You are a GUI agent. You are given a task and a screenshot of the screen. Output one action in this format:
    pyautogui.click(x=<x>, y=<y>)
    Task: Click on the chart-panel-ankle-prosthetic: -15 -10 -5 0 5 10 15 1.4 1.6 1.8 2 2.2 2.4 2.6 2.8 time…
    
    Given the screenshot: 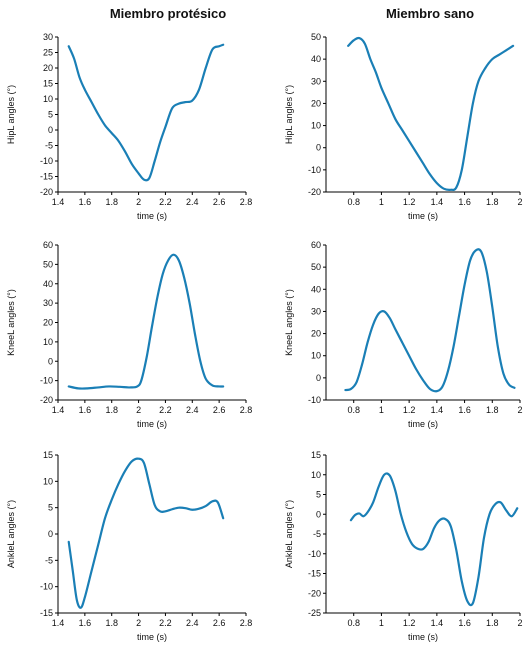 What is the action you would take?
    pyautogui.click(x=129, y=546)
    